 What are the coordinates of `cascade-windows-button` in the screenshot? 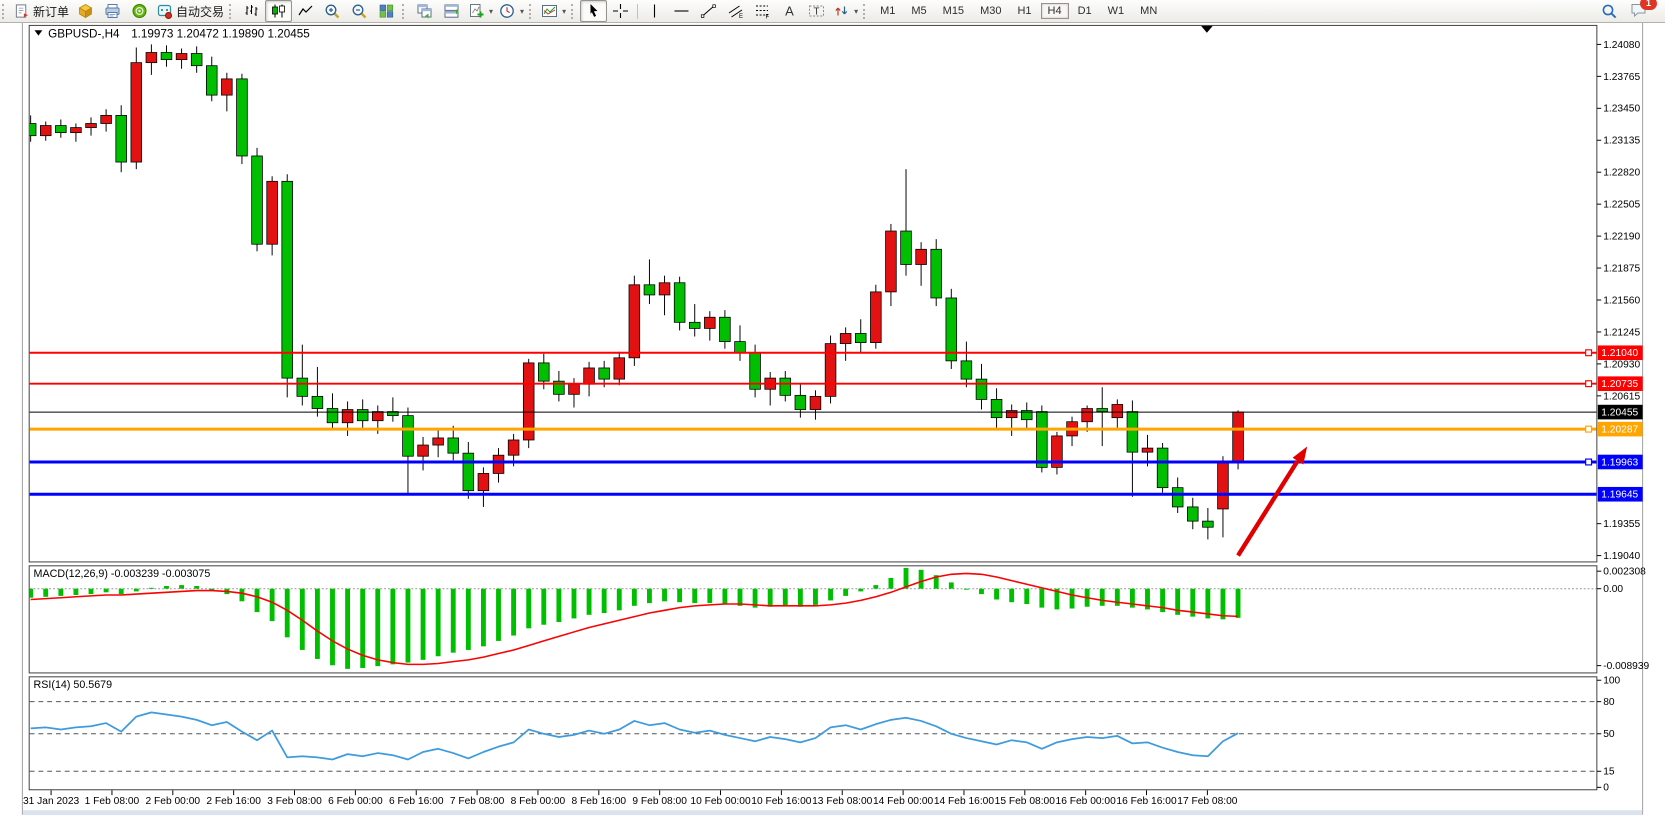 It's located at (424, 11).